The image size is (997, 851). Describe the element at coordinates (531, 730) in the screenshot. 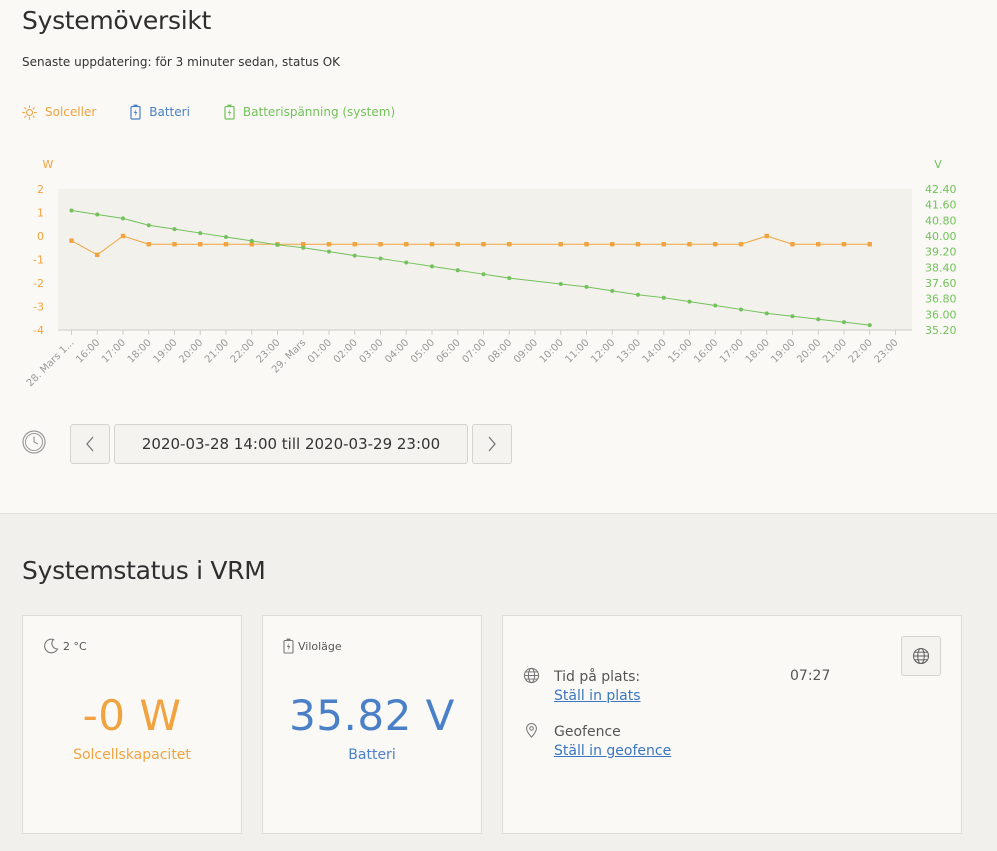

I see `map-pin-icon` at that location.